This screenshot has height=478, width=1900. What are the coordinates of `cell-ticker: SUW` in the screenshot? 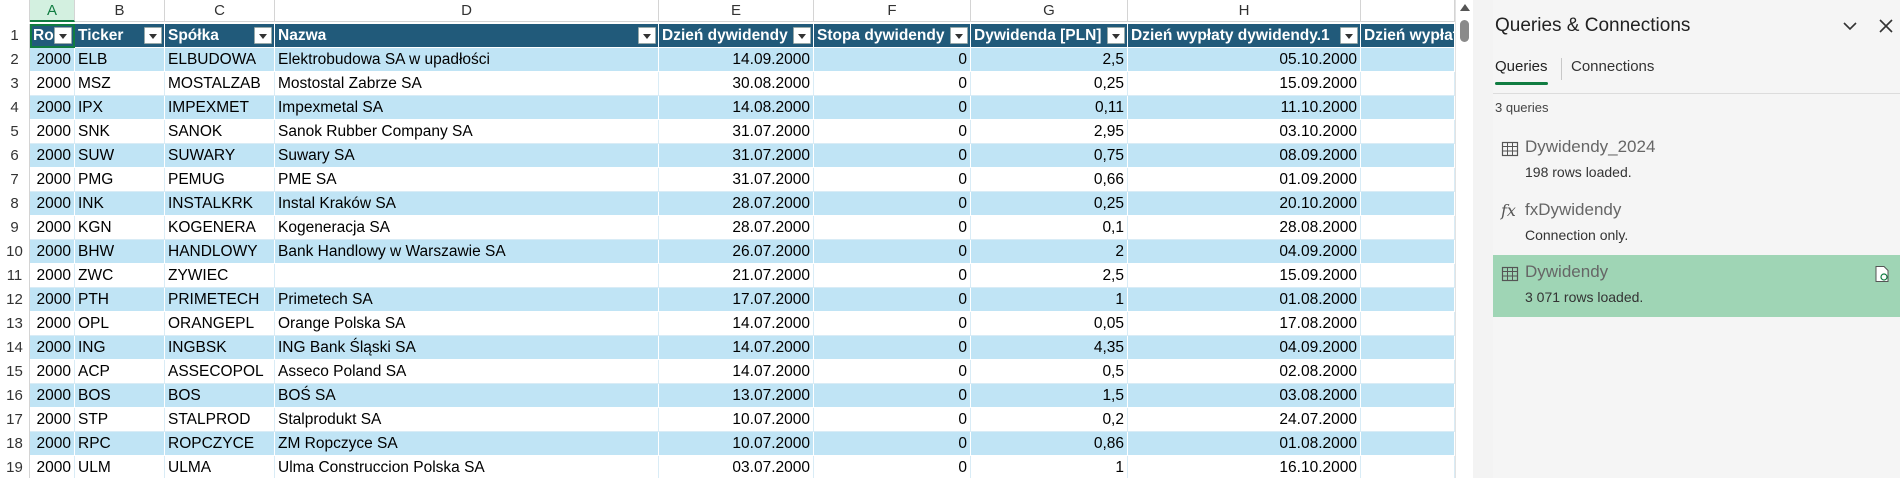 It's located at (120, 156).